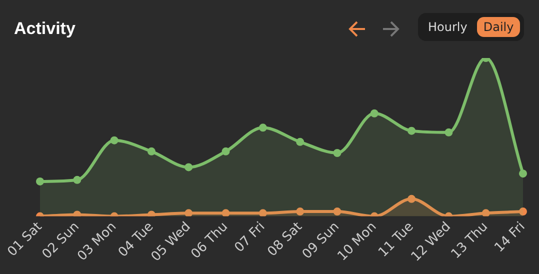 The image size is (539, 274). Describe the element at coordinates (498, 27) in the screenshot. I see `text: Daily` at that location.